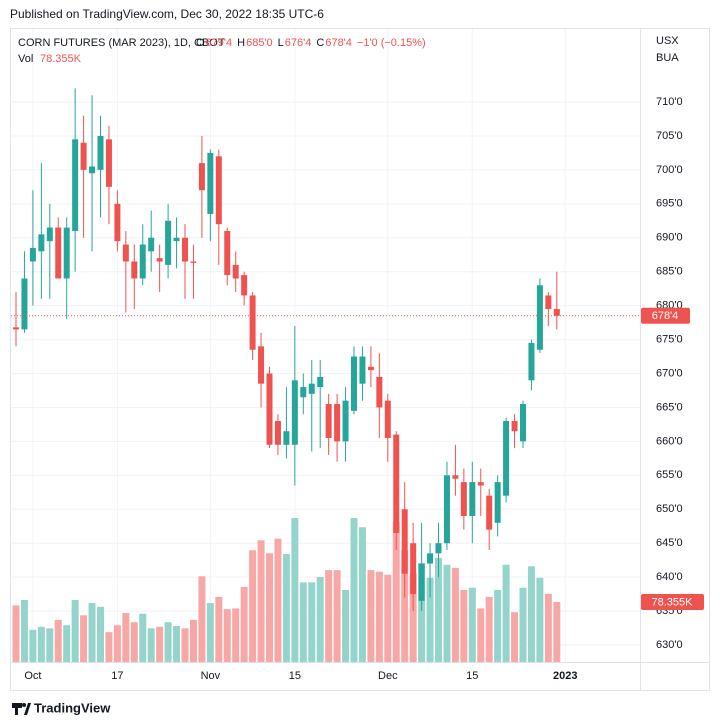  Describe the element at coordinates (211, 676) in the screenshot. I see `x-tick-label: Nov` at that location.